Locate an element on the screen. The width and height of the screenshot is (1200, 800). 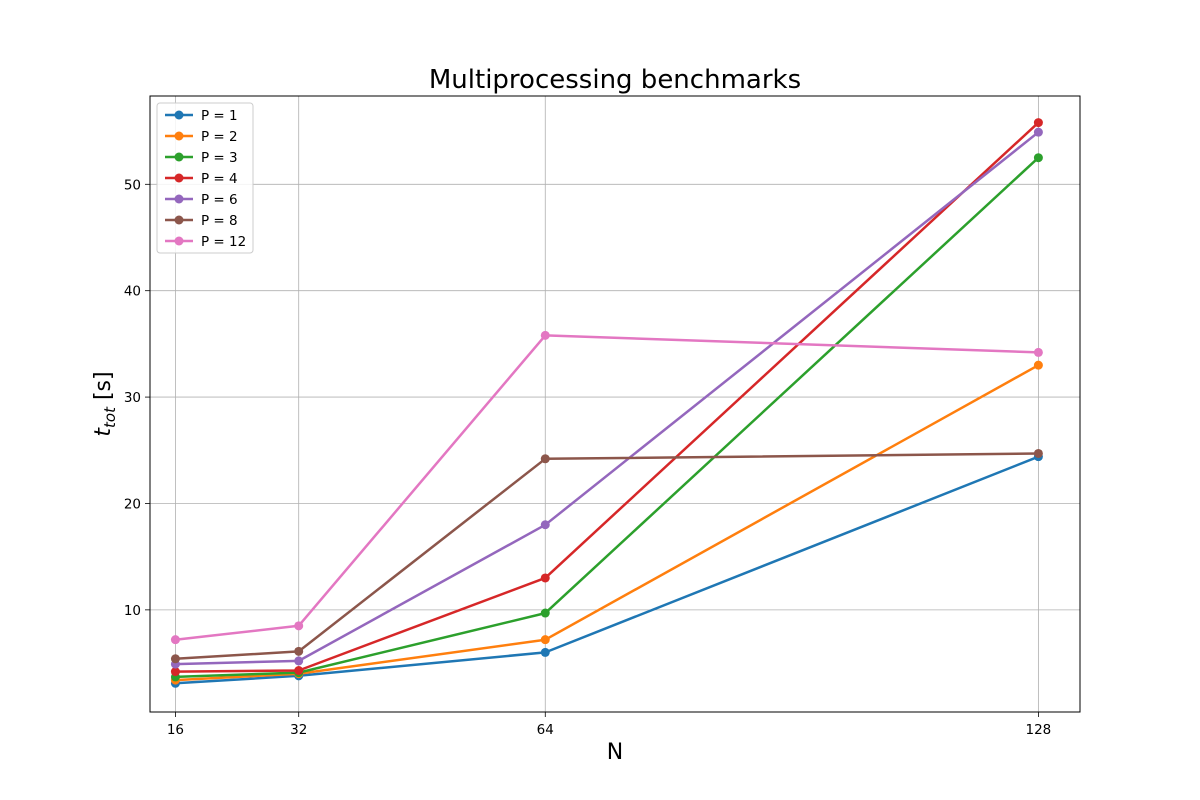
legend-label: P = 2 is located at coordinates (219, 137).